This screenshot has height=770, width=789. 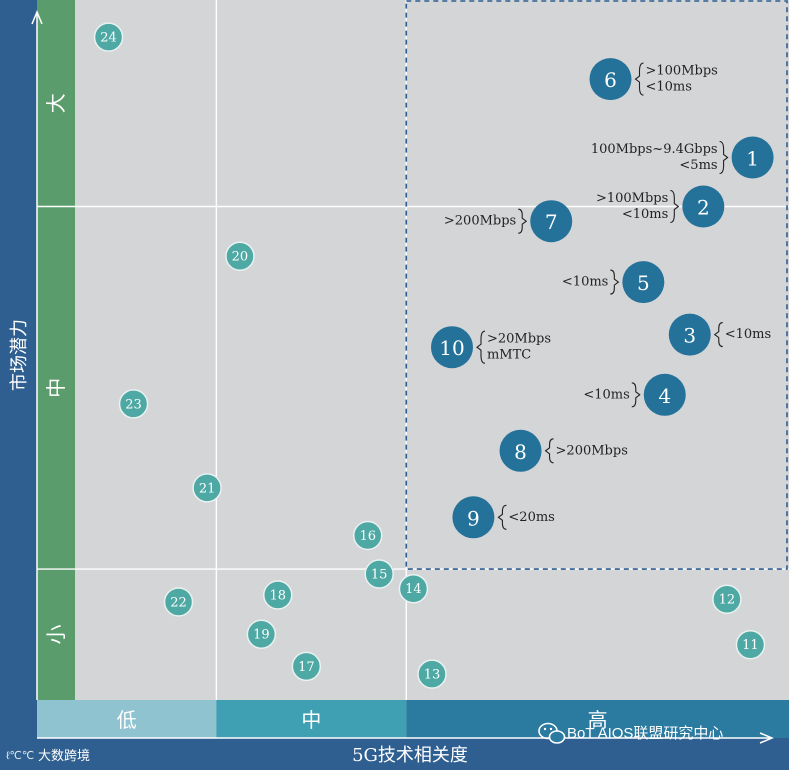 I want to click on point-label-14: 14, so click(x=413, y=589).